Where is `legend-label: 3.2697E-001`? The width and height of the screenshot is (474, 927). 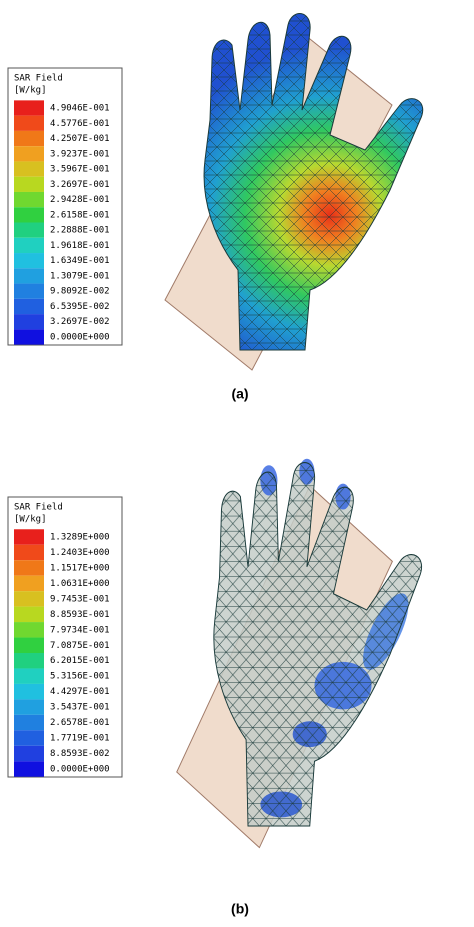
legend-label: 3.2697E-001 is located at coordinates (80, 185).